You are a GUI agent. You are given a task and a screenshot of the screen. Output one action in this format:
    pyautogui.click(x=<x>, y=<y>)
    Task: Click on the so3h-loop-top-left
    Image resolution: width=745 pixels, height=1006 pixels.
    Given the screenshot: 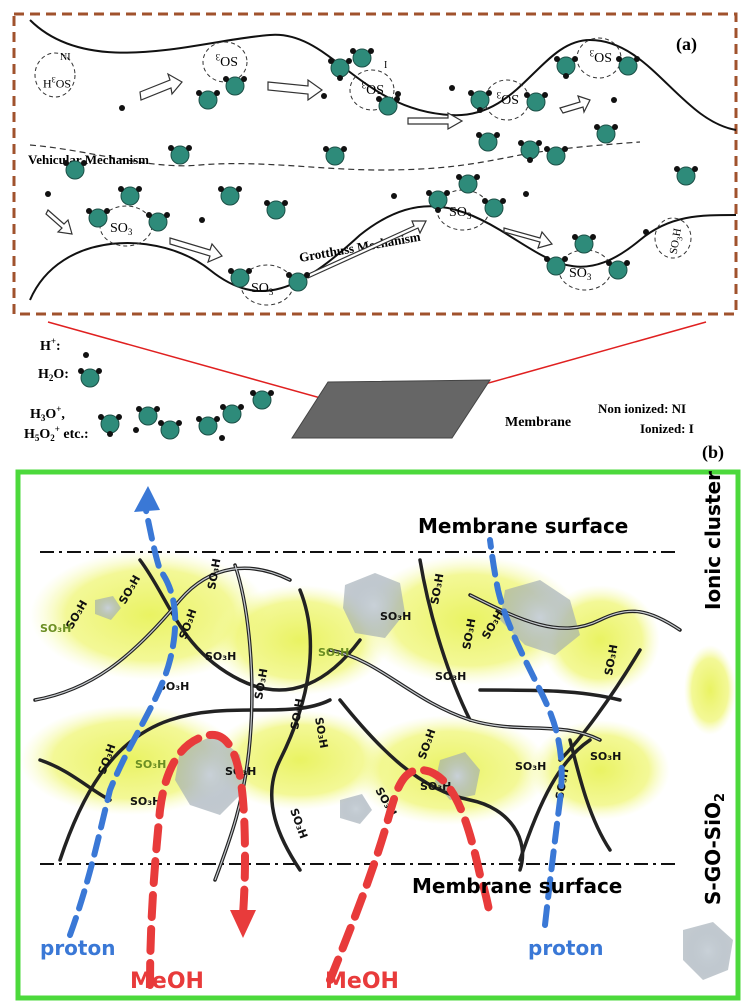 What is the action you would take?
    pyautogui.click(x=55, y=75)
    